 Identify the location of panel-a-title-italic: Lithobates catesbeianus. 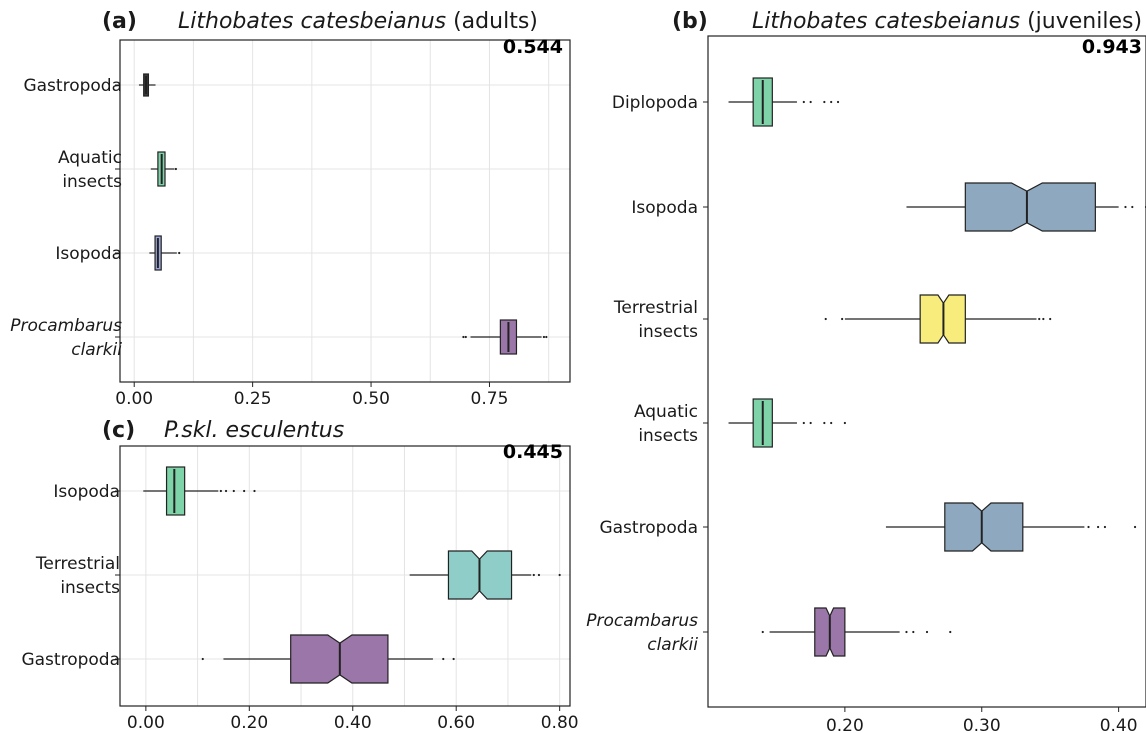
(312, 21).